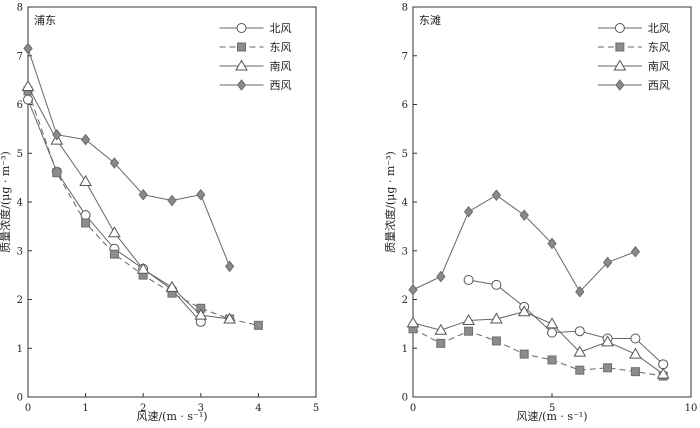 The width and height of the screenshot is (700, 428). What do you see at coordinates (691, 408) in the screenshot?
I see `x-tick-label: 10` at bounding box center [691, 408].